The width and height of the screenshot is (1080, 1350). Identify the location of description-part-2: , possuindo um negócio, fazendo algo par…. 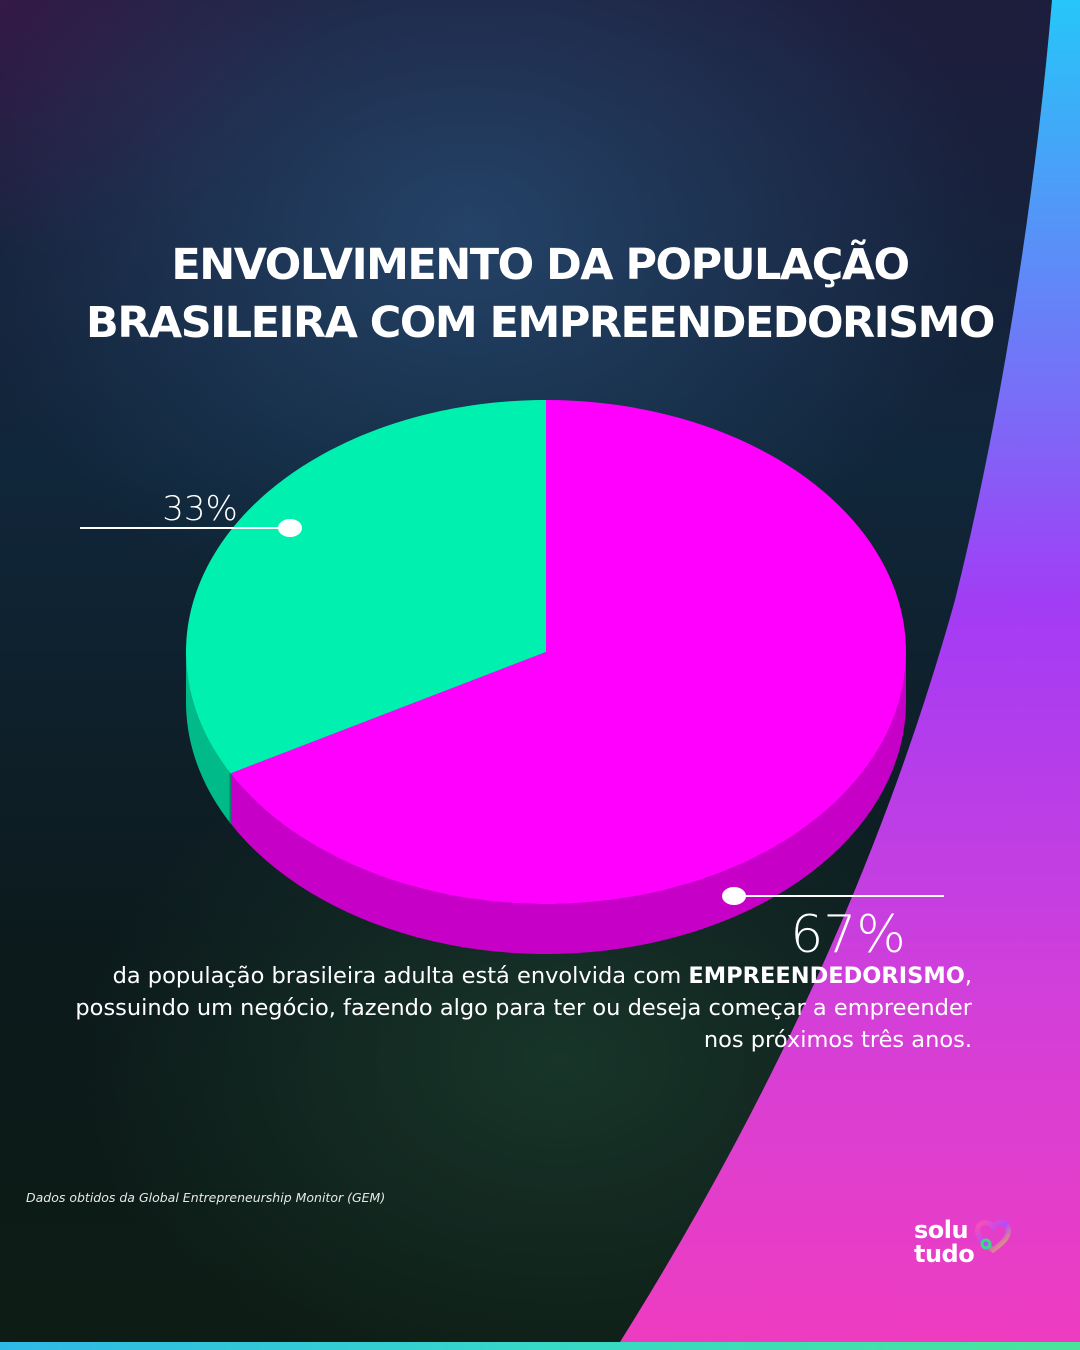
(523, 1008).